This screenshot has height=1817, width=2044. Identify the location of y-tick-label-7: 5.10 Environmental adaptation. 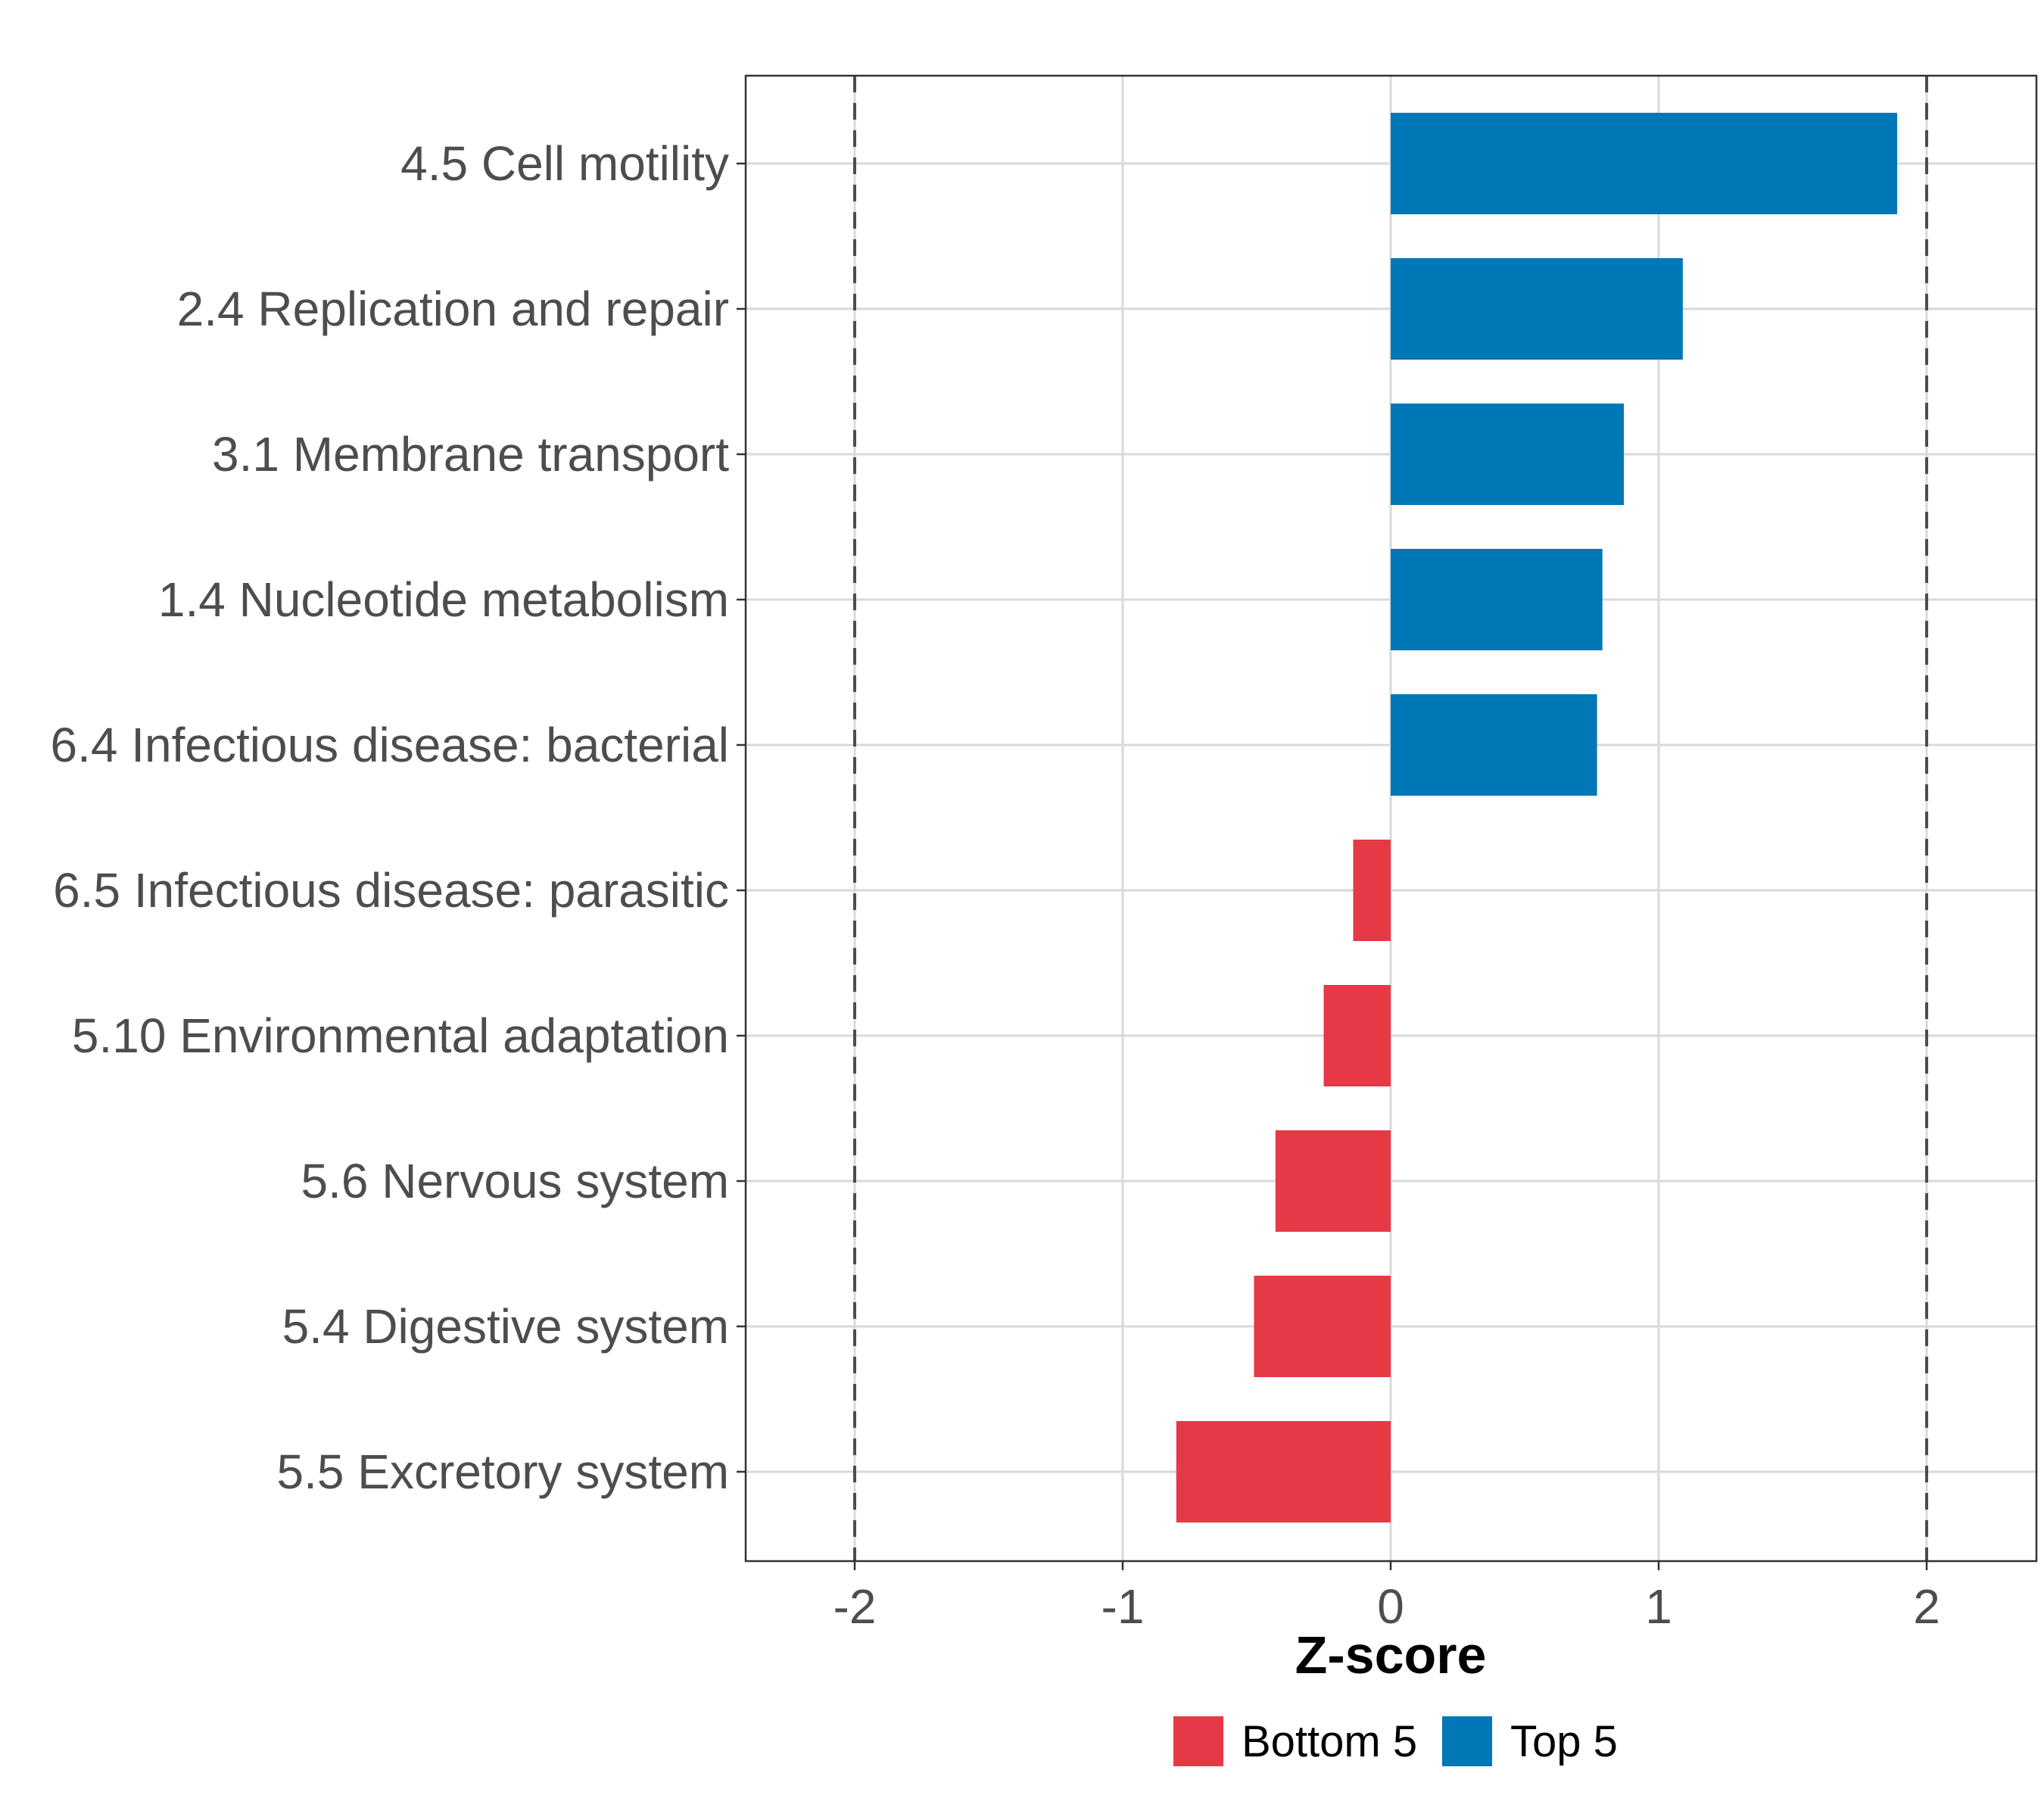
(401, 1035).